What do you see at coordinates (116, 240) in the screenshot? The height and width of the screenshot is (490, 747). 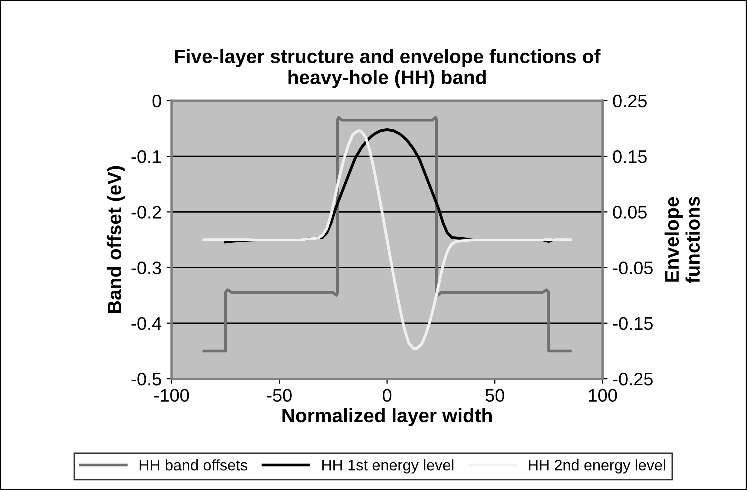 I see `y-axis-title: Band offset (eV)` at bounding box center [116, 240].